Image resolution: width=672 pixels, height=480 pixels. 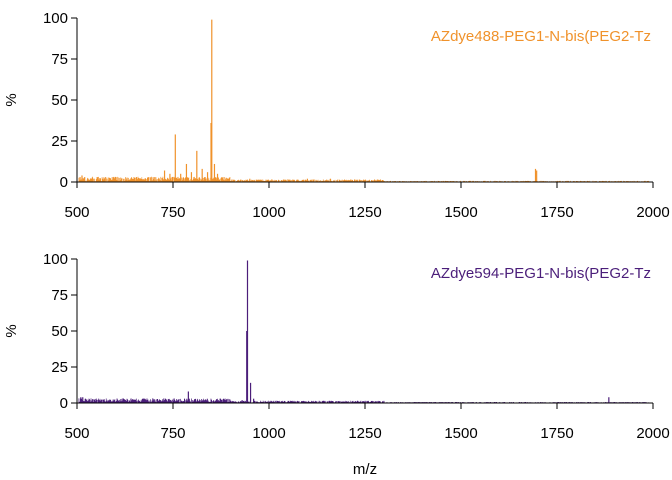 I want to click on x-axis-title: m/z, so click(x=365, y=469).